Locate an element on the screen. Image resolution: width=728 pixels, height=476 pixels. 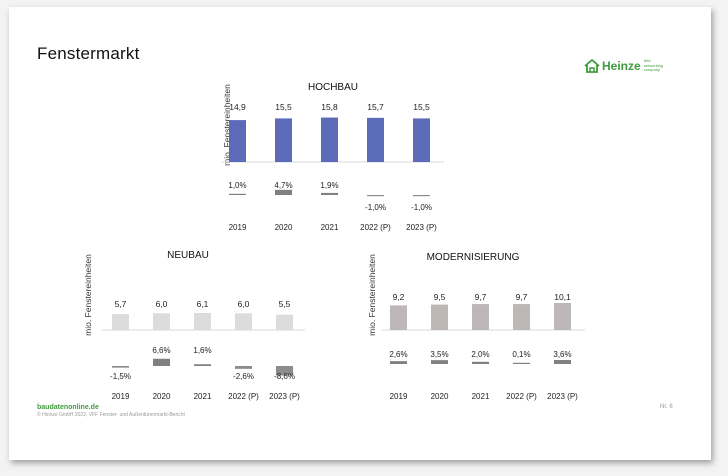
hochbau-value-label: 15,8 is located at coordinates (329, 107).